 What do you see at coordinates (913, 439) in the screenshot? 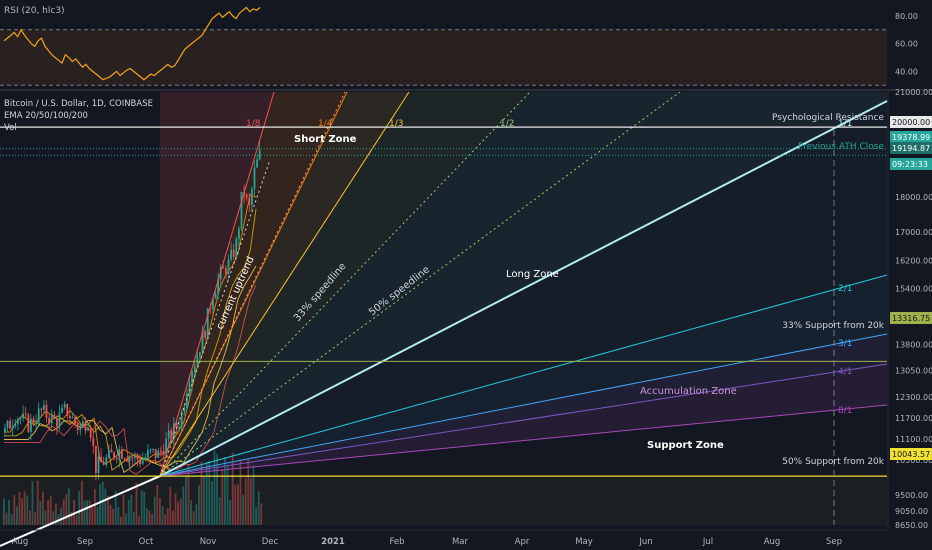
I see `price-tick-15: 11100.00` at bounding box center [913, 439].